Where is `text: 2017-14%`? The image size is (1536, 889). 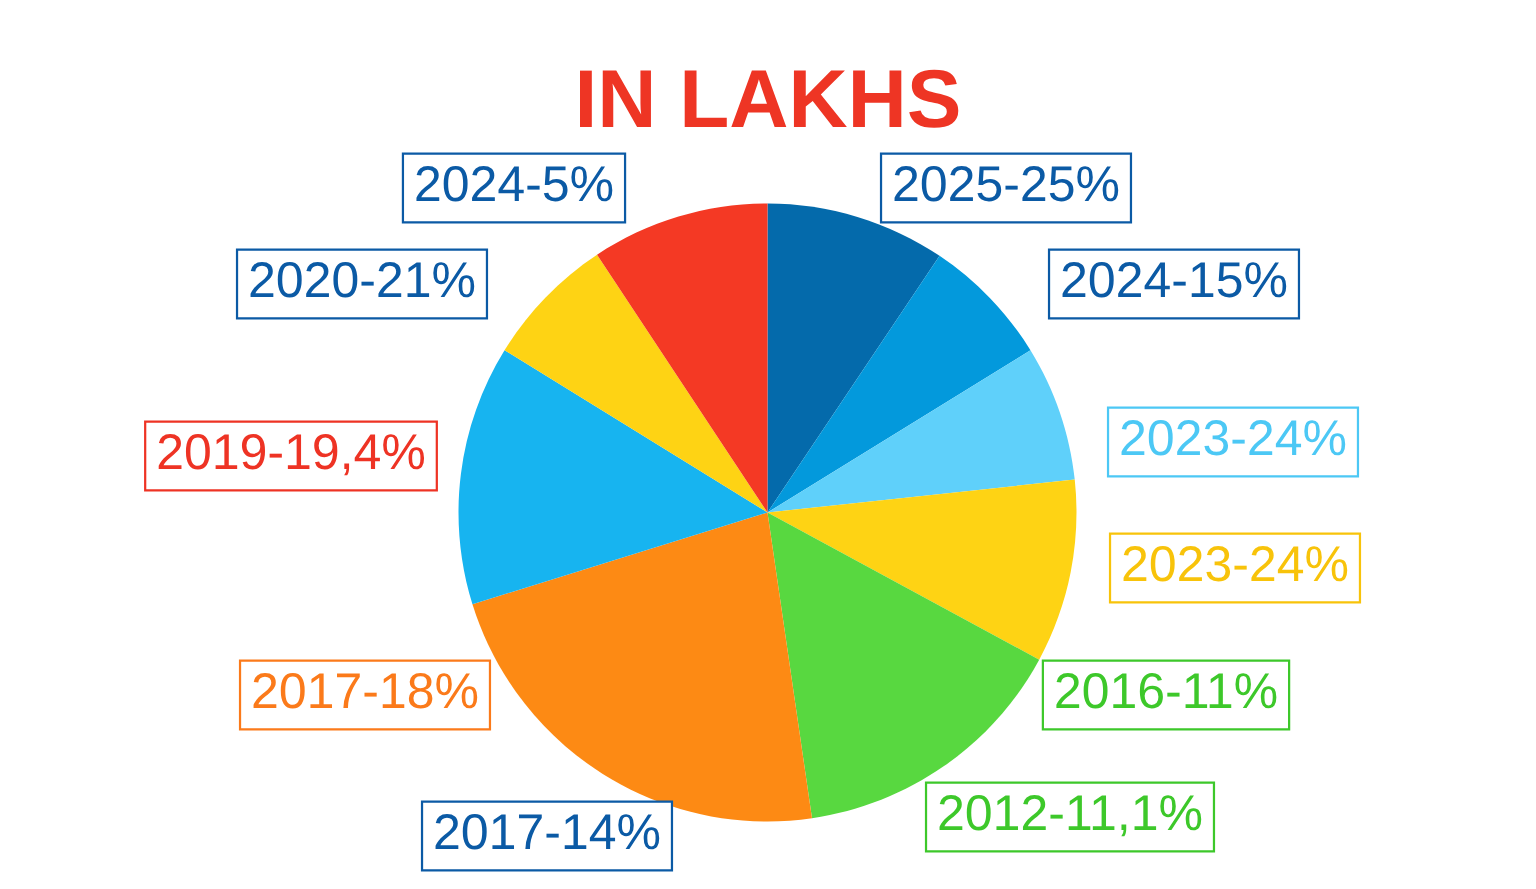
text: 2017-14% is located at coordinates (547, 832).